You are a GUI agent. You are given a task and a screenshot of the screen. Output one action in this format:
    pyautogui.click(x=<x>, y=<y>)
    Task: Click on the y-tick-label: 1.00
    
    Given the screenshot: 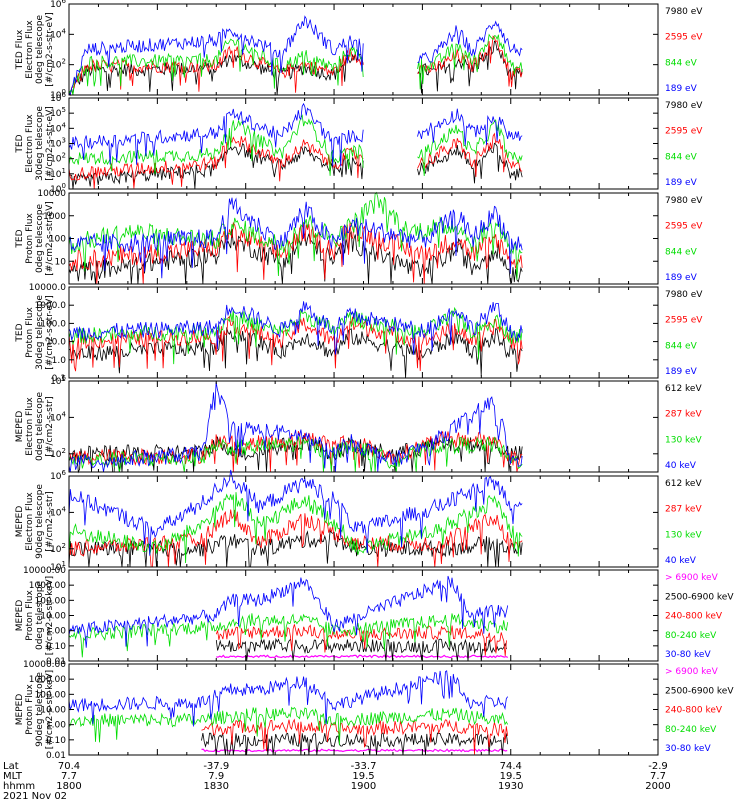 What is the action you would take?
    pyautogui.click(x=56, y=726)
    